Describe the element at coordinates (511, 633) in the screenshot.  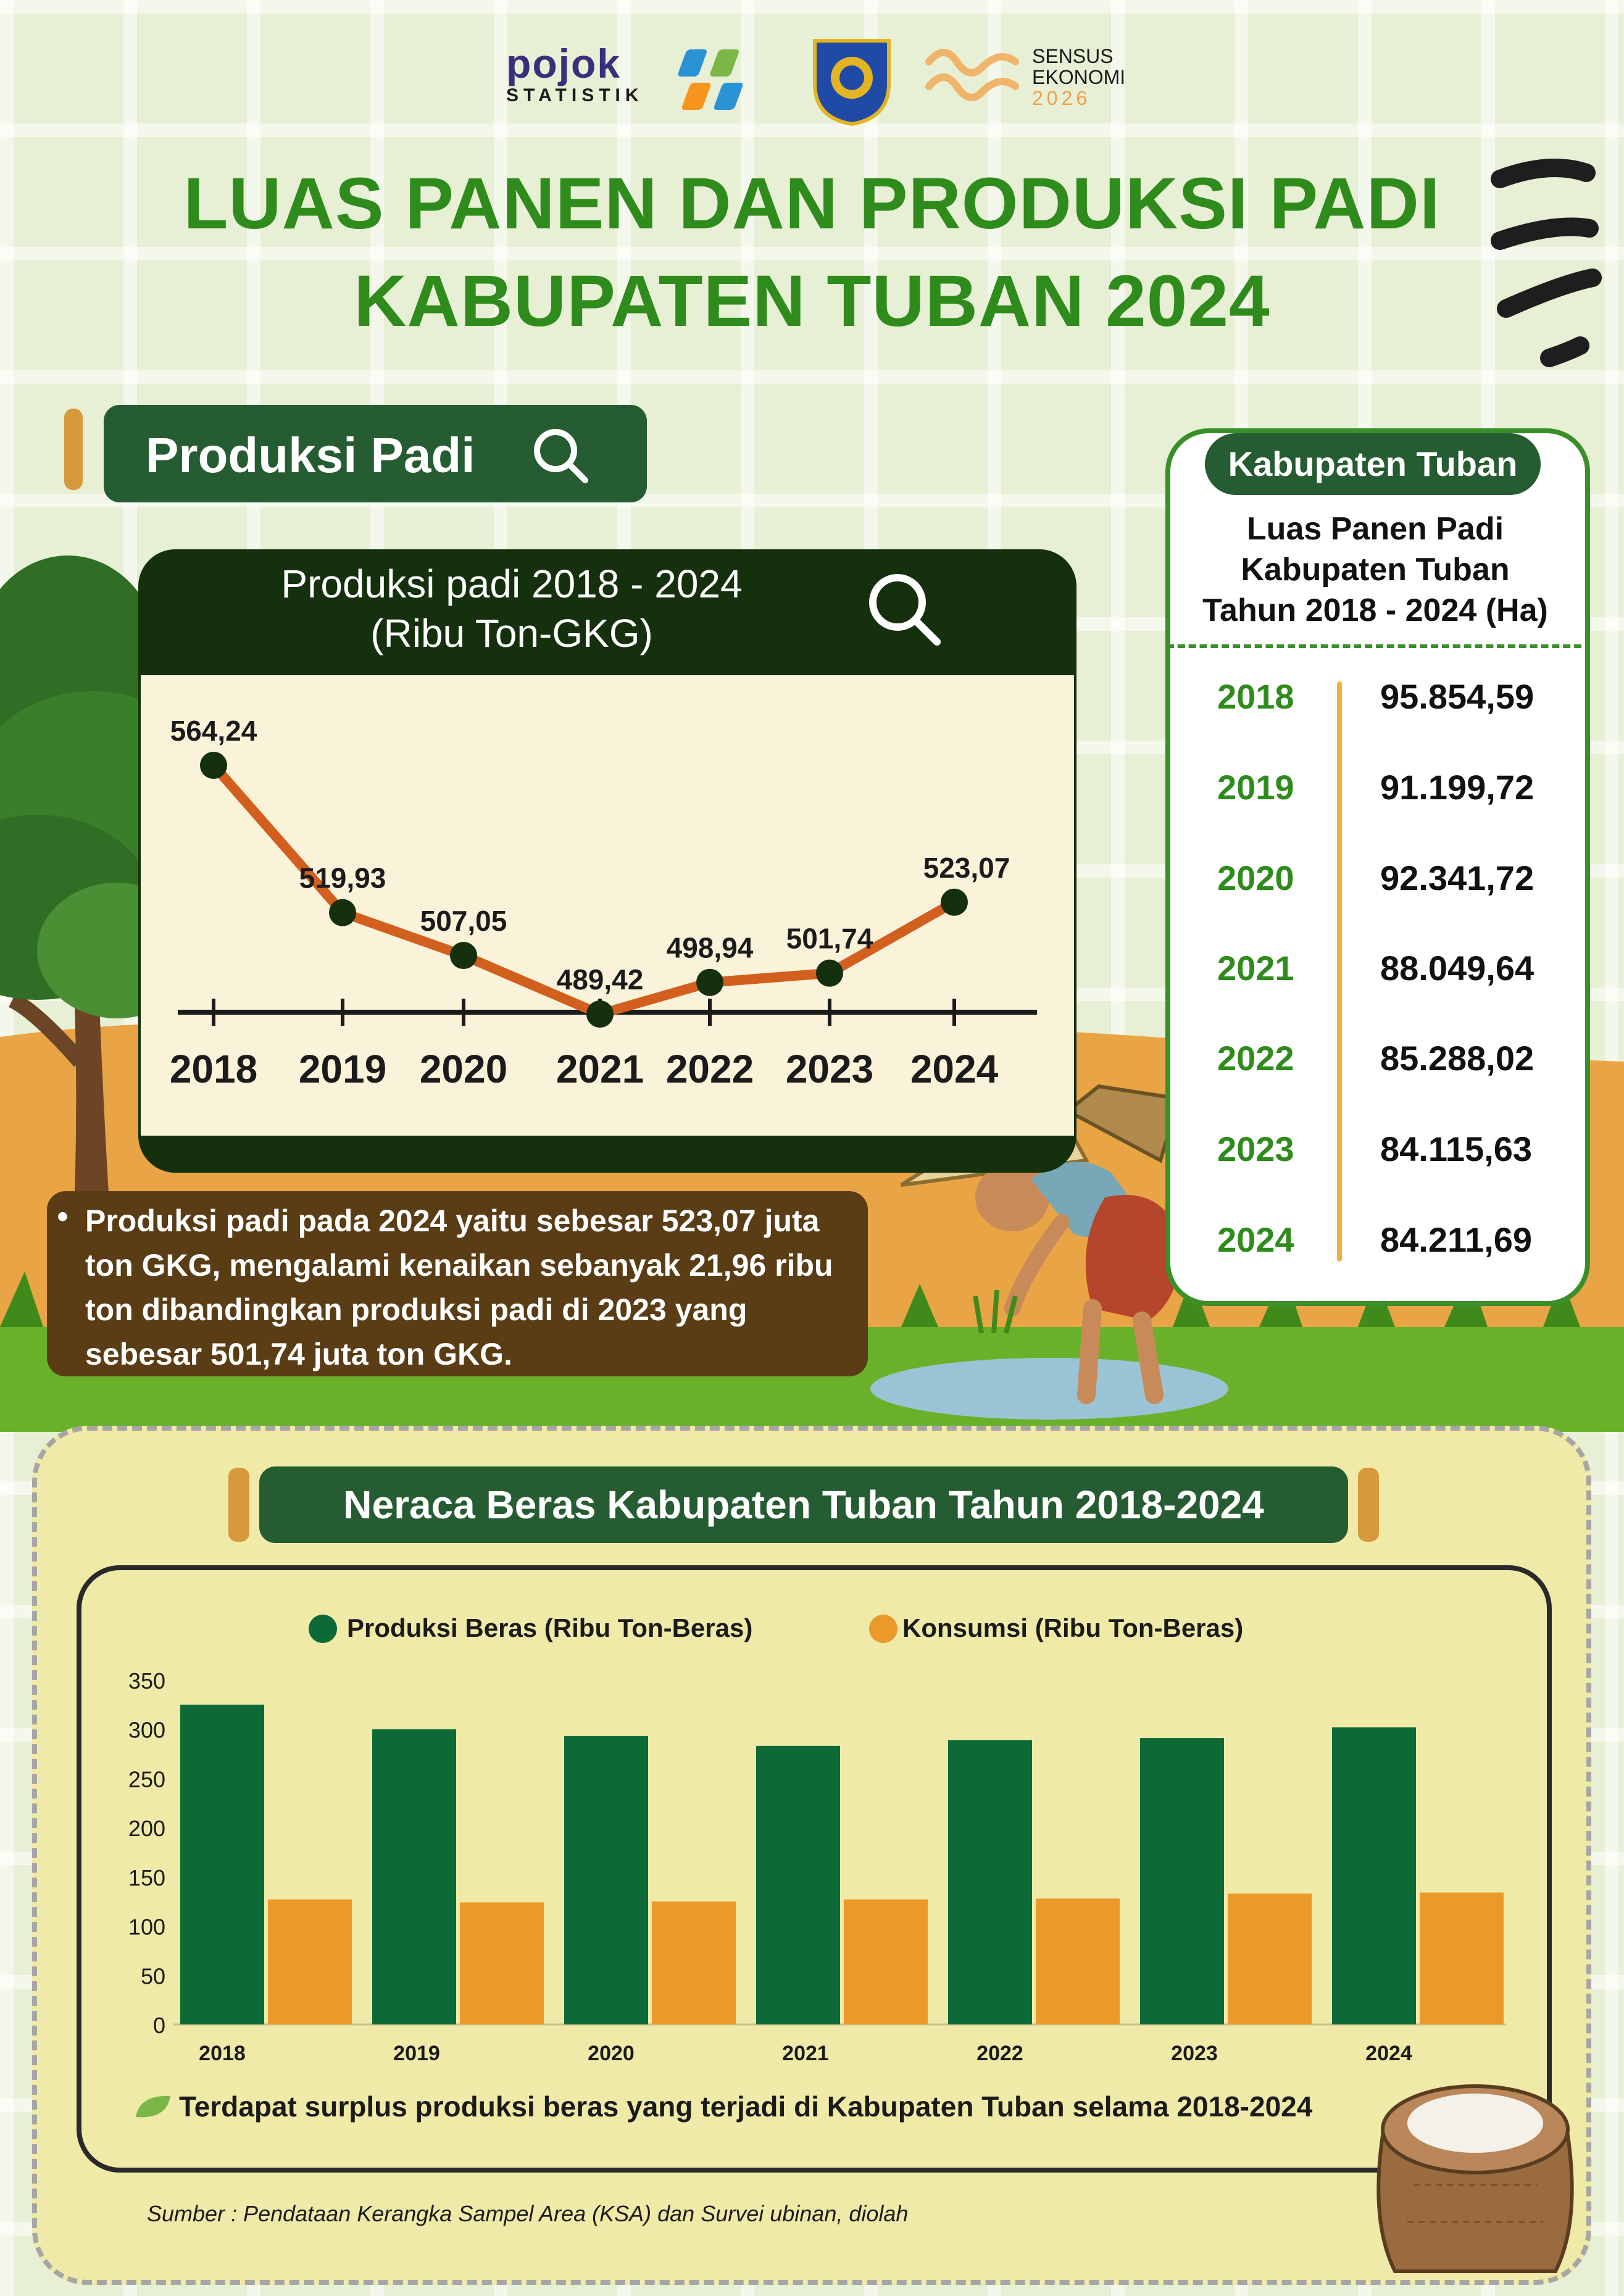
I see `line-chart-title-line2: (Ribu Ton-GKG)` at that location.